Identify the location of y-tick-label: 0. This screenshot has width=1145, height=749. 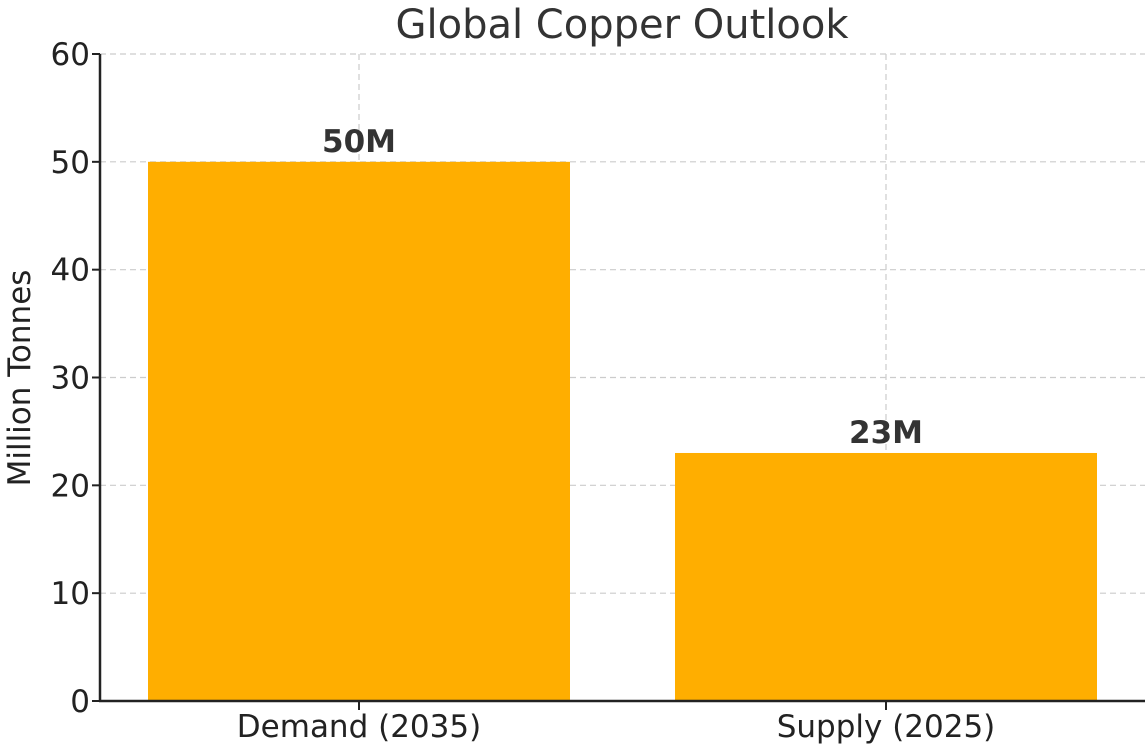
(80, 702).